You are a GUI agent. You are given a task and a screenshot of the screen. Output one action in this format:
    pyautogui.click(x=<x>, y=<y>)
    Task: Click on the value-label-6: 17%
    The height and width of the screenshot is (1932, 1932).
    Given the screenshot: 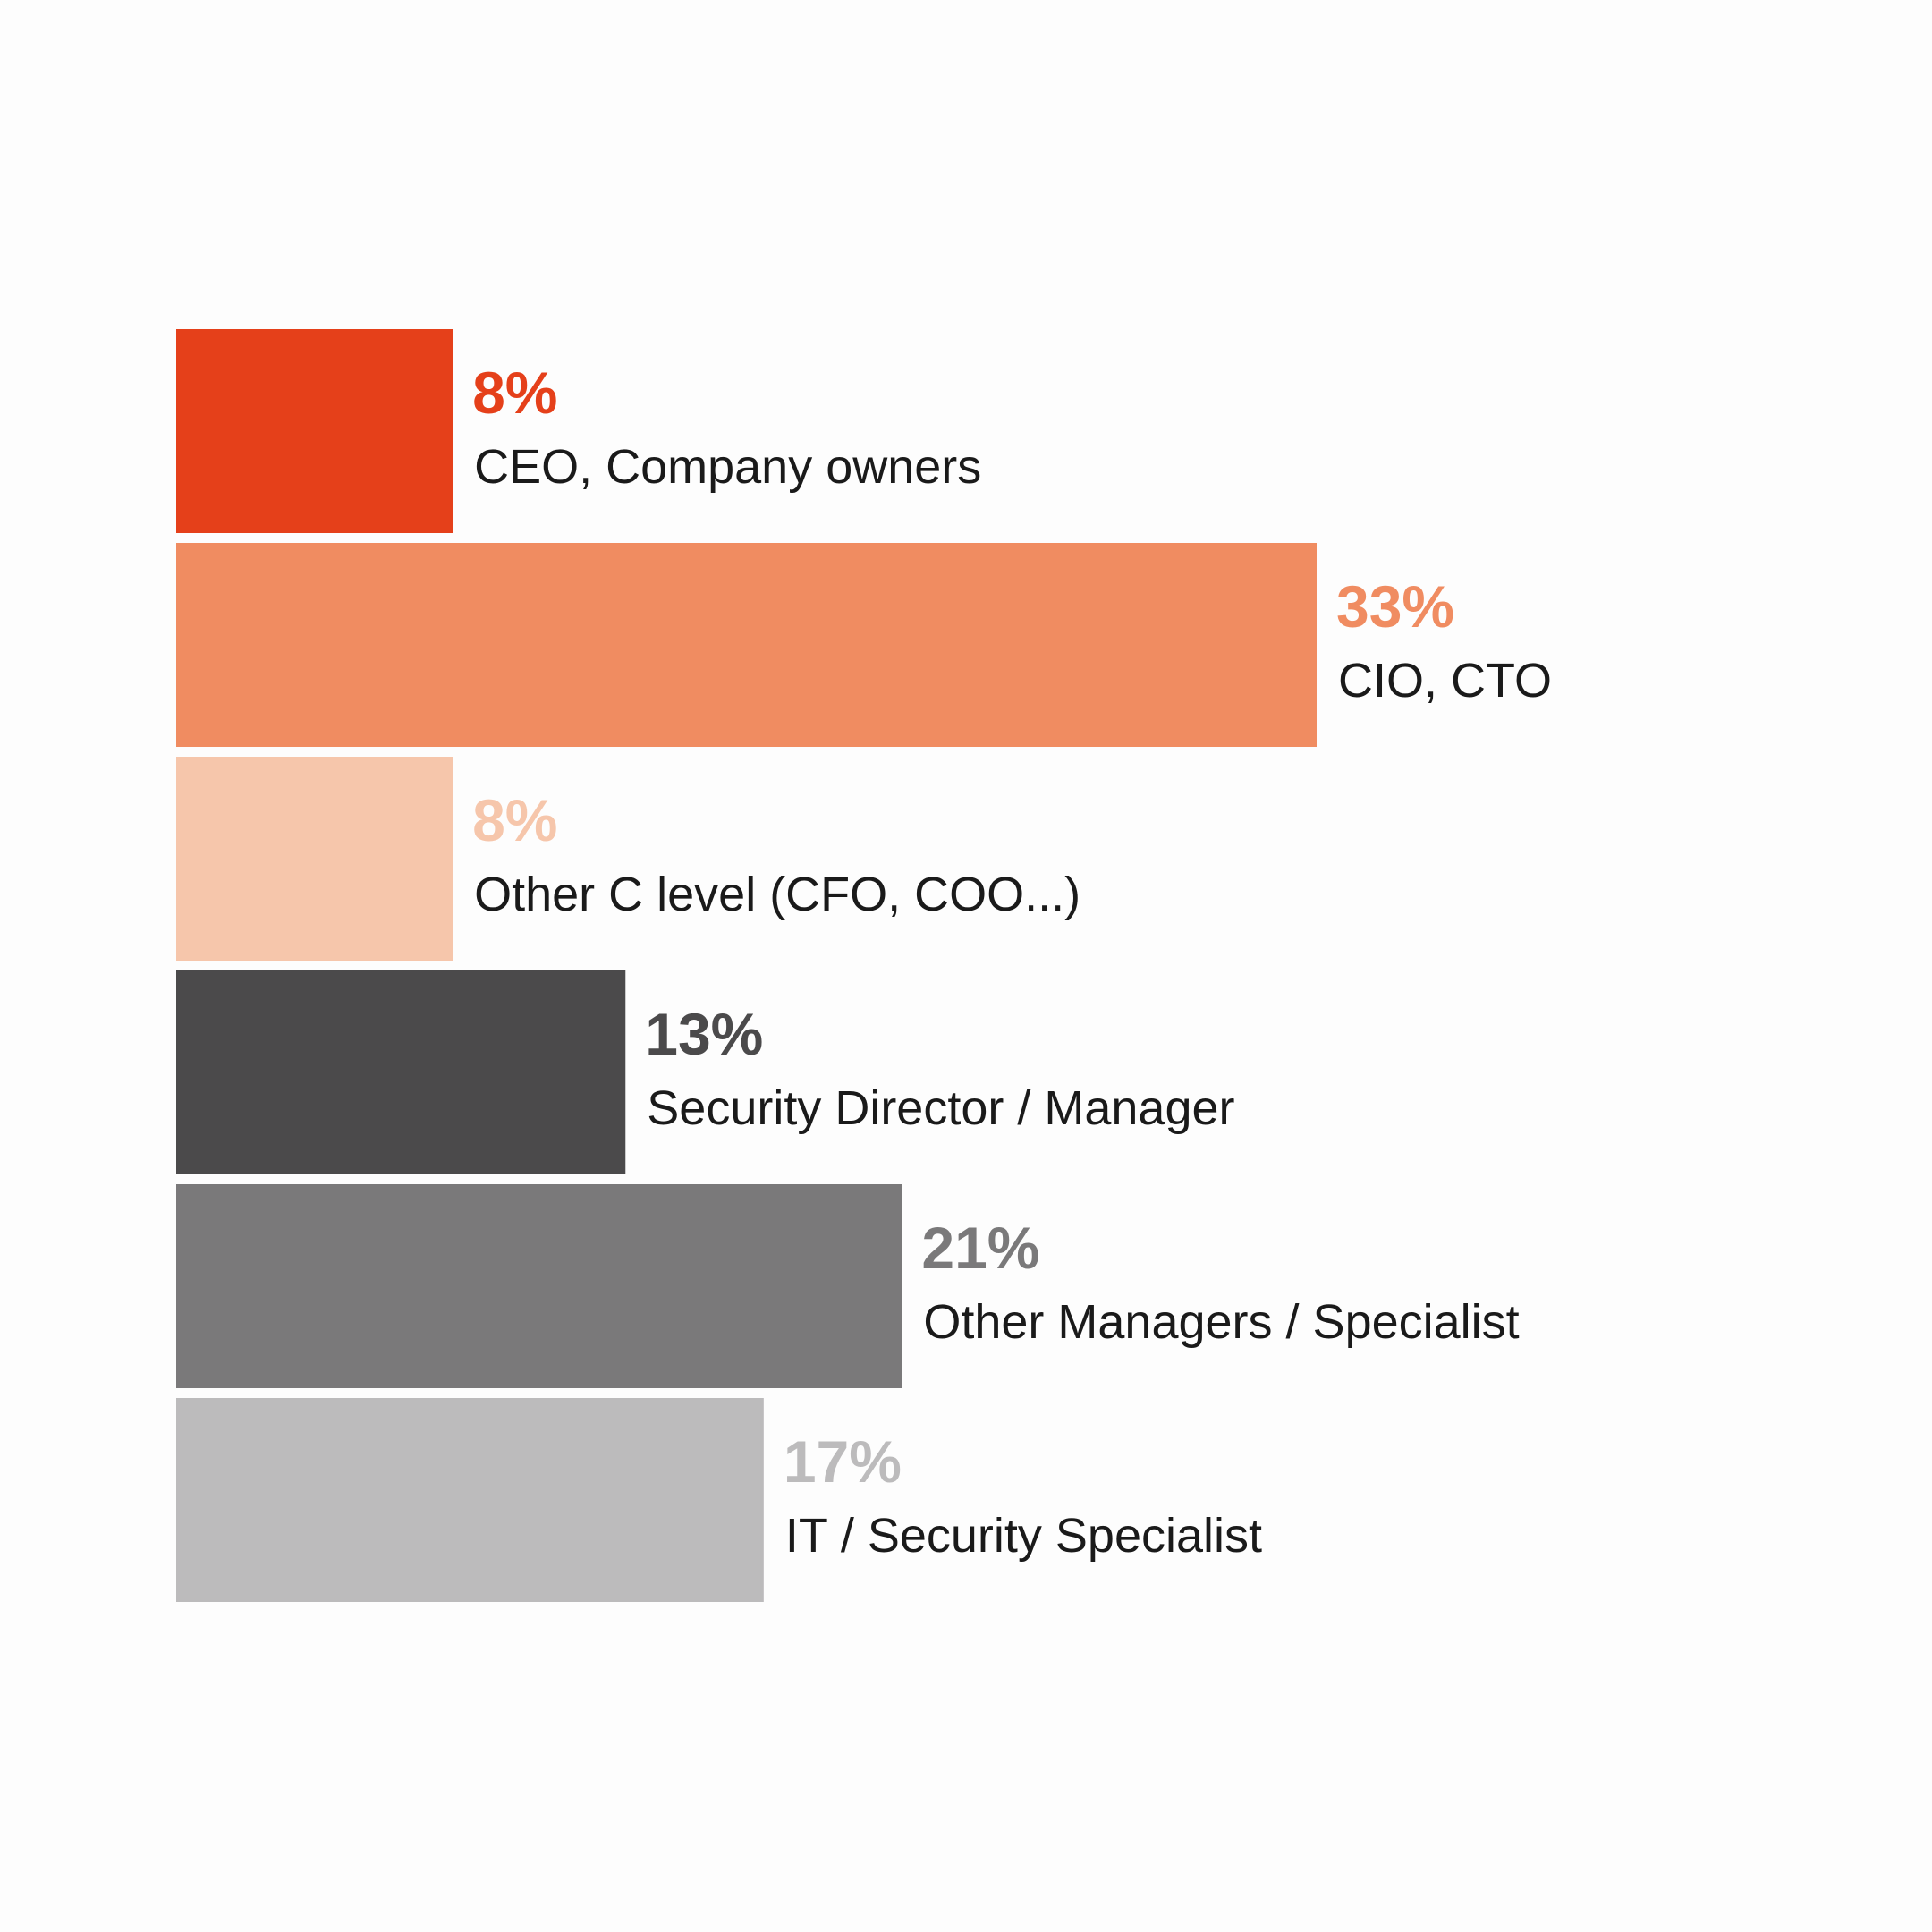 What is the action you would take?
    pyautogui.click(x=843, y=1461)
    